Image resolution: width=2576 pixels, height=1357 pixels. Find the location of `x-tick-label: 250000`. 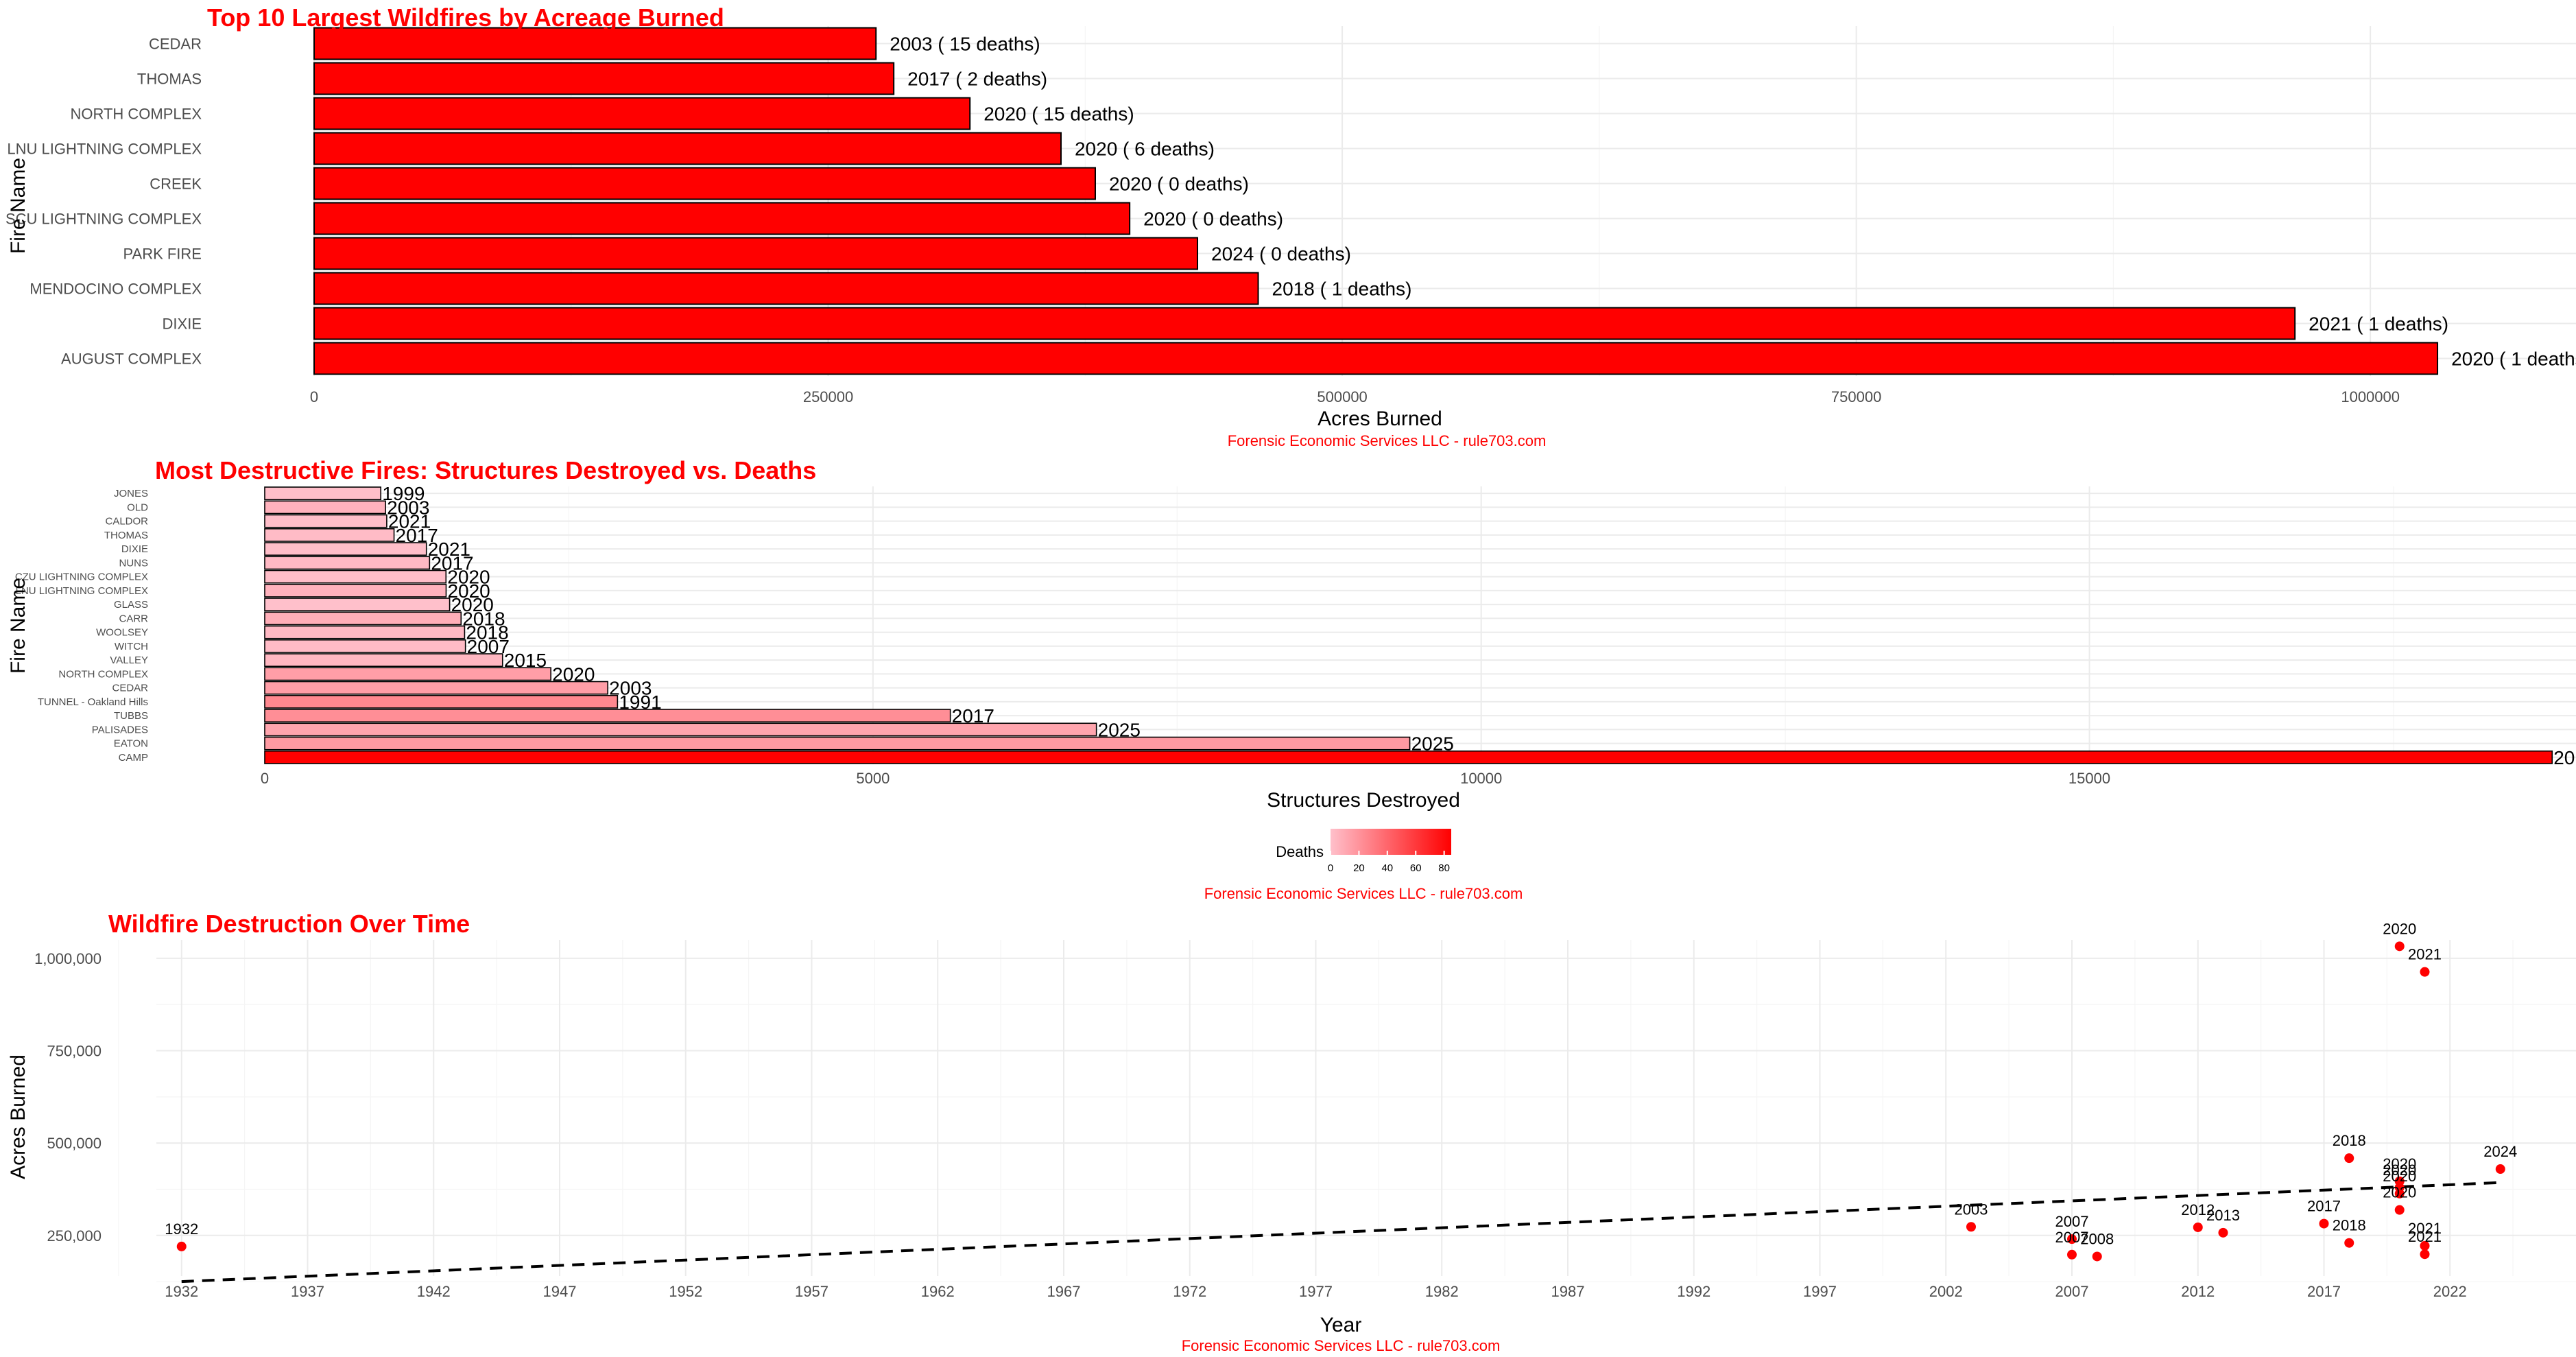

x-tick-label: 250000 is located at coordinates (828, 396).